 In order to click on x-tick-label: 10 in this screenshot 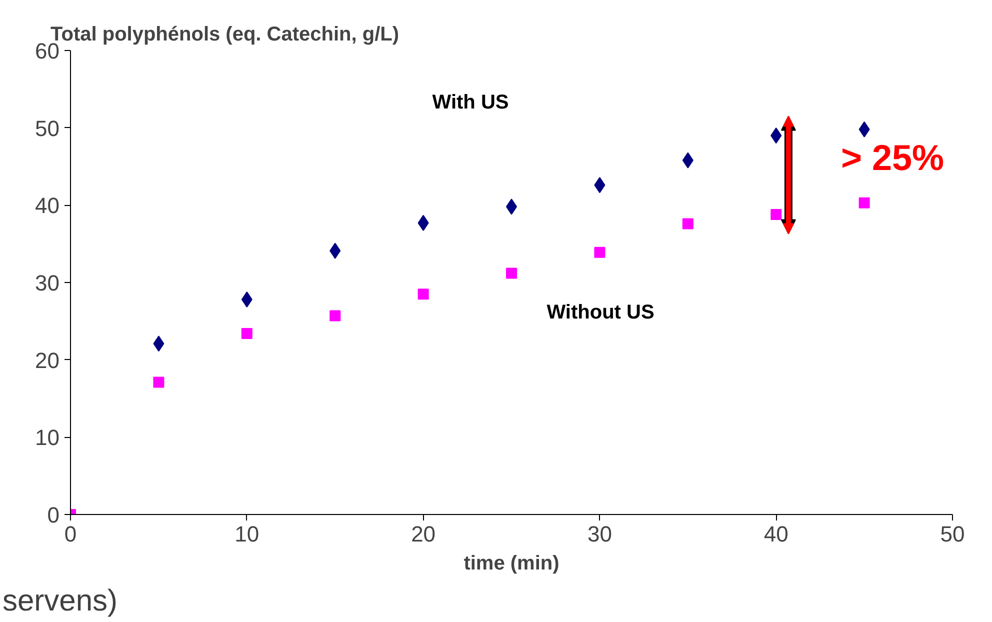, I will do `click(247, 534)`.